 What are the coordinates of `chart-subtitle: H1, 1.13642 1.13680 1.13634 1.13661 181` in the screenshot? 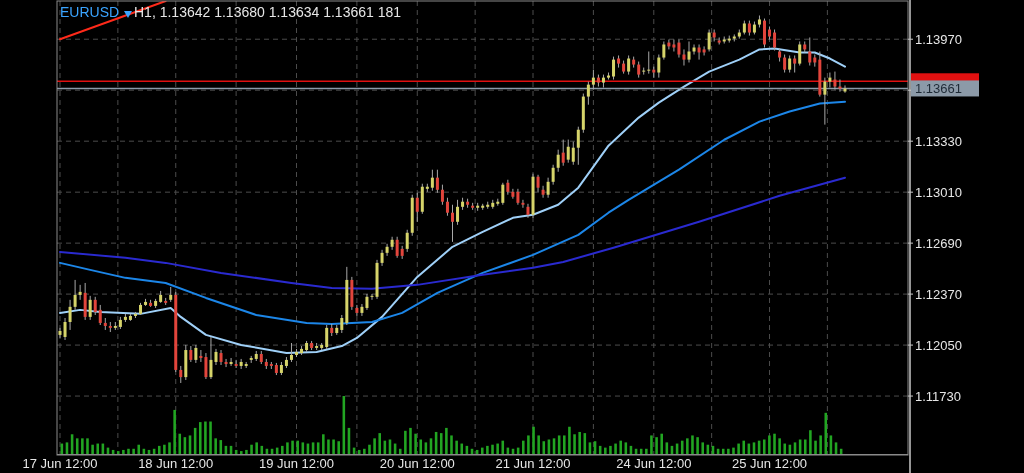 It's located at (268, 12).